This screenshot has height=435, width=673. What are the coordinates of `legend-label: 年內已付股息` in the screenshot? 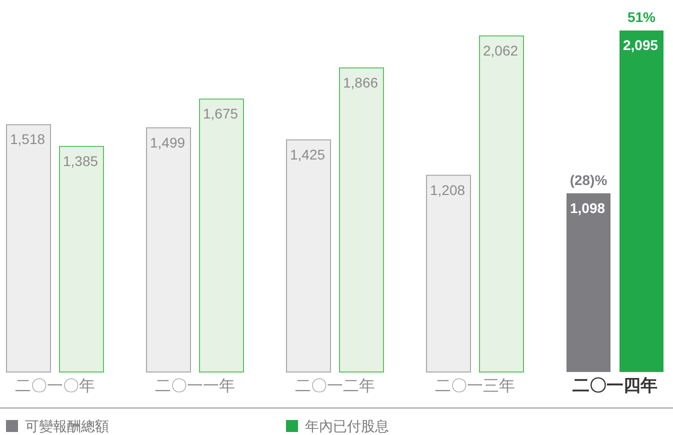 It's located at (347, 426).